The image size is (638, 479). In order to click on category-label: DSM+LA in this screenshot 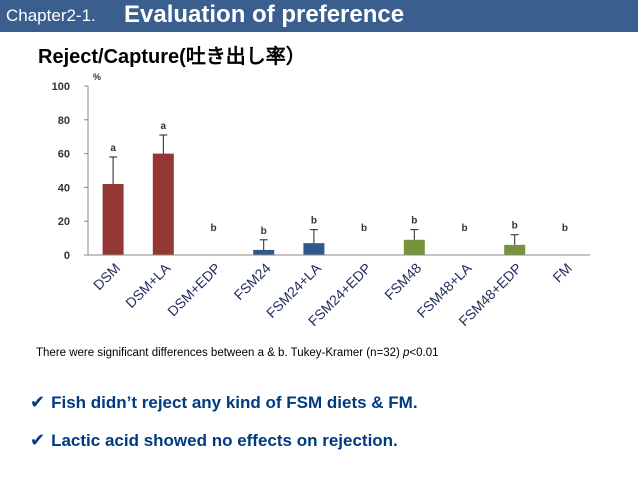, I will do `click(148, 285)`.